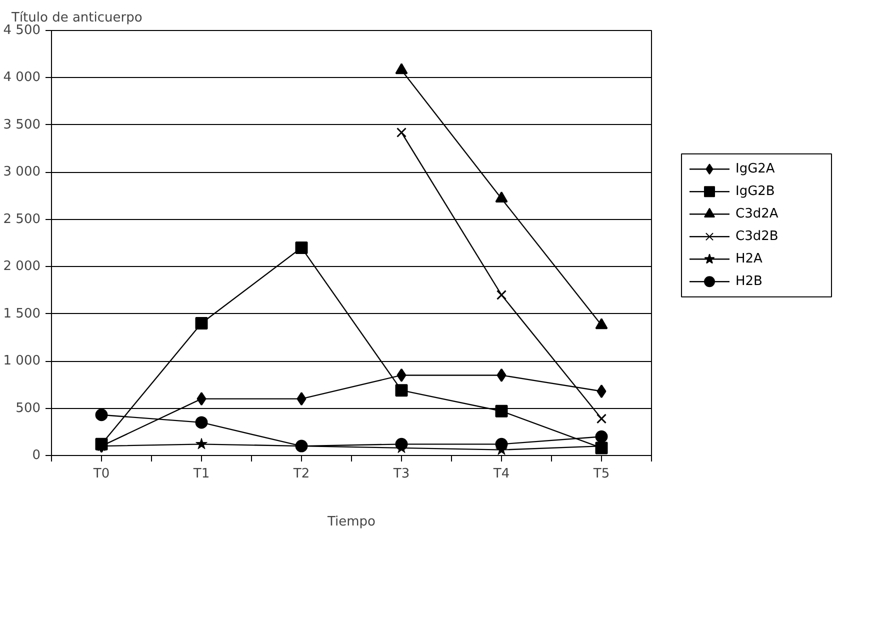  I want to click on y-tick-label: 500, so click(28, 408).